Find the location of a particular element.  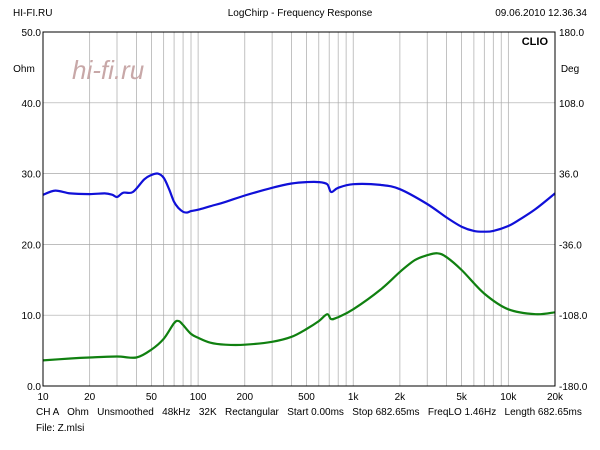

x-tick-label: 10k is located at coordinates (508, 397).